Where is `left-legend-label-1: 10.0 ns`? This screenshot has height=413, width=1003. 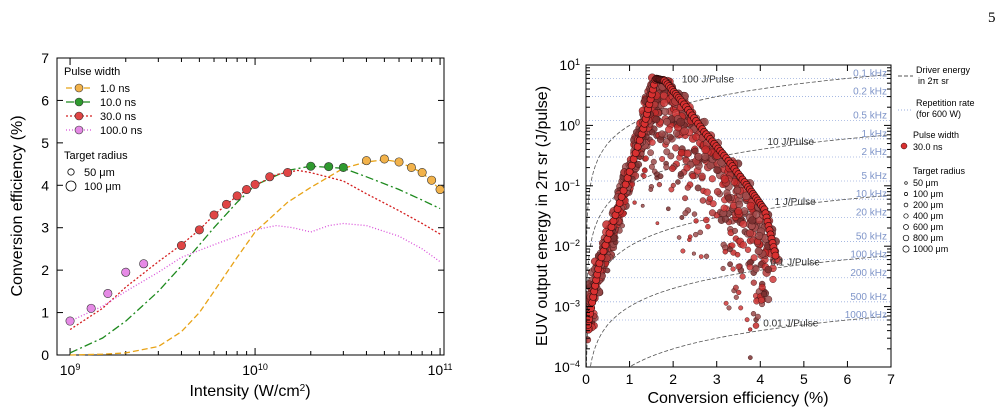 left-legend-label-1: 10.0 ns is located at coordinates (118, 103).